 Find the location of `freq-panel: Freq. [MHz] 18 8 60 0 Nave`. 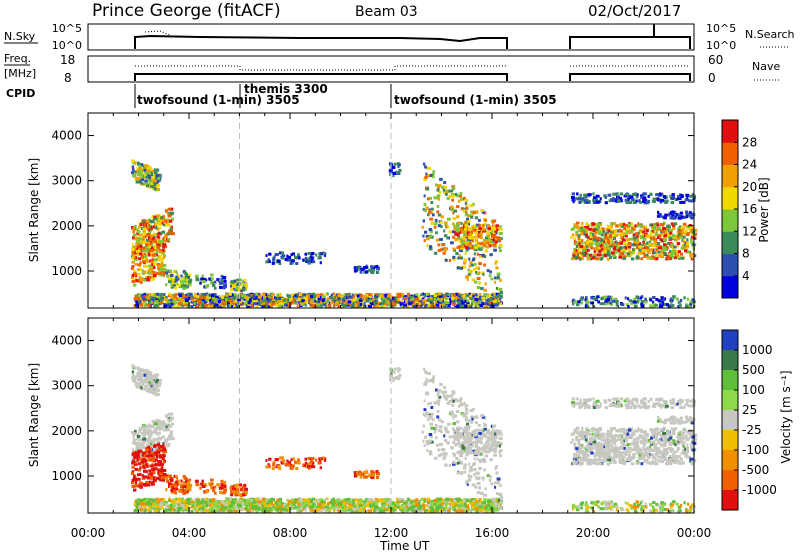

freq-panel: Freq. [MHz] 18 8 60 0 Nave is located at coordinates (392, 68).